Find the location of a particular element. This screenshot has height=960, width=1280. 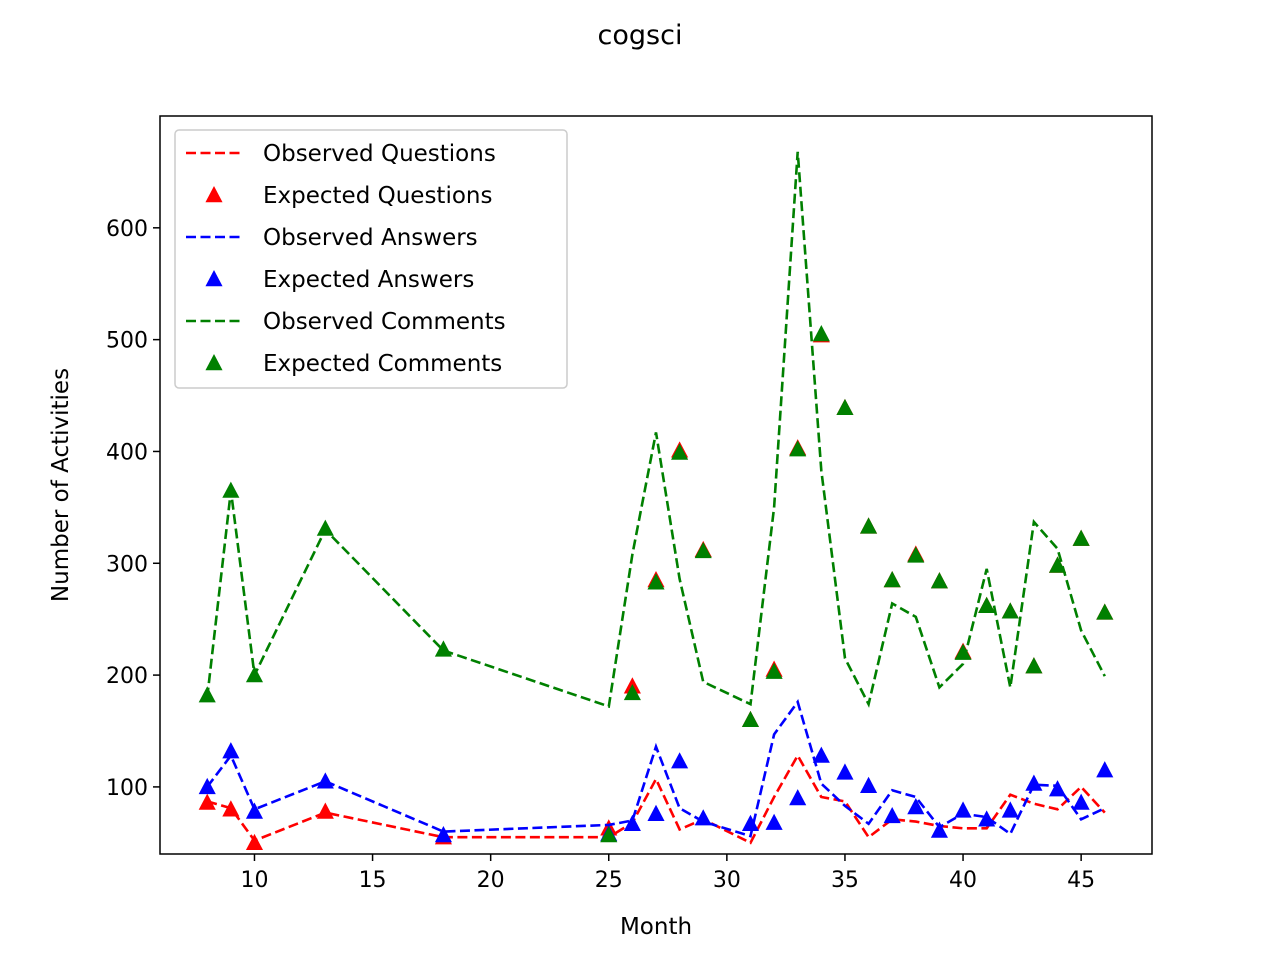

legend-label-observed-answers: Observed Answers is located at coordinates (370, 238).